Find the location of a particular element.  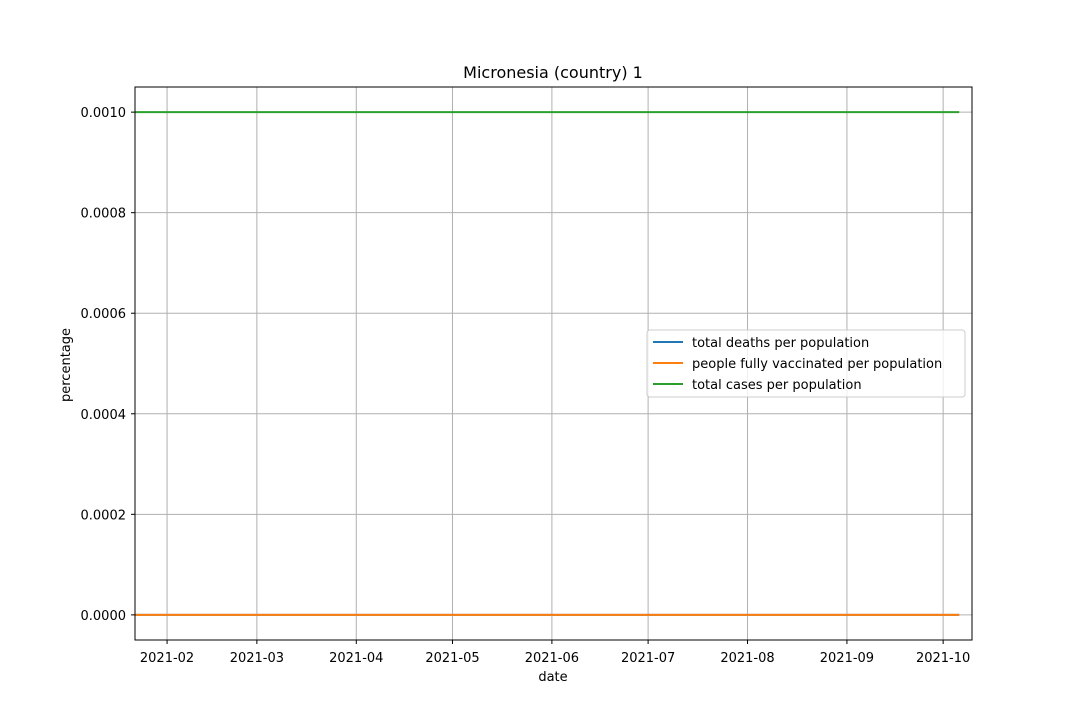

legend-label-total-cases: total cases per population is located at coordinates (777, 385).